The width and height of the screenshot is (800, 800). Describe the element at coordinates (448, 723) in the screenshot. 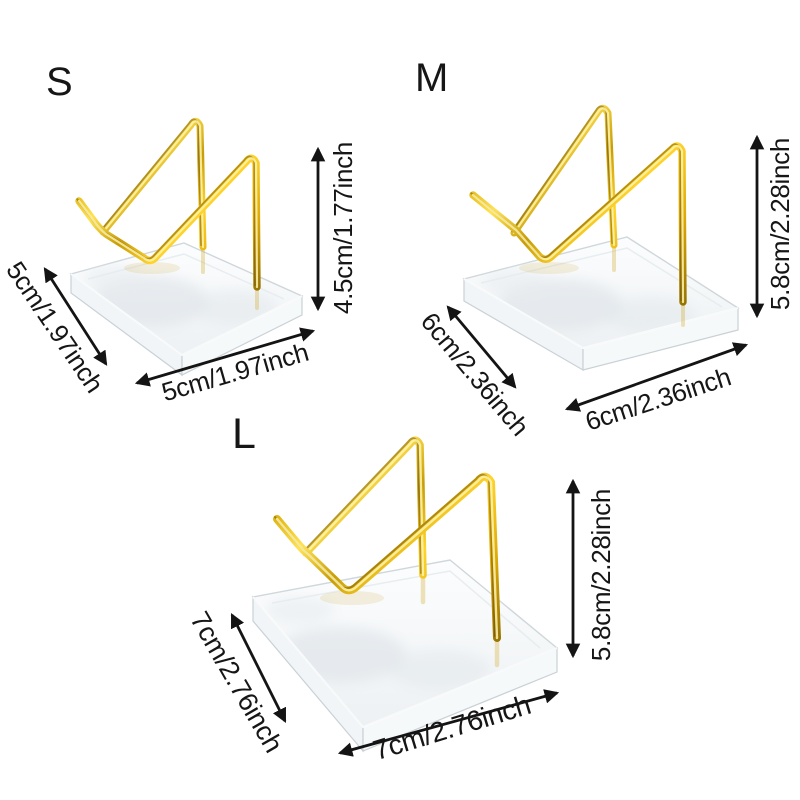

I see `width-arrow-l` at that location.